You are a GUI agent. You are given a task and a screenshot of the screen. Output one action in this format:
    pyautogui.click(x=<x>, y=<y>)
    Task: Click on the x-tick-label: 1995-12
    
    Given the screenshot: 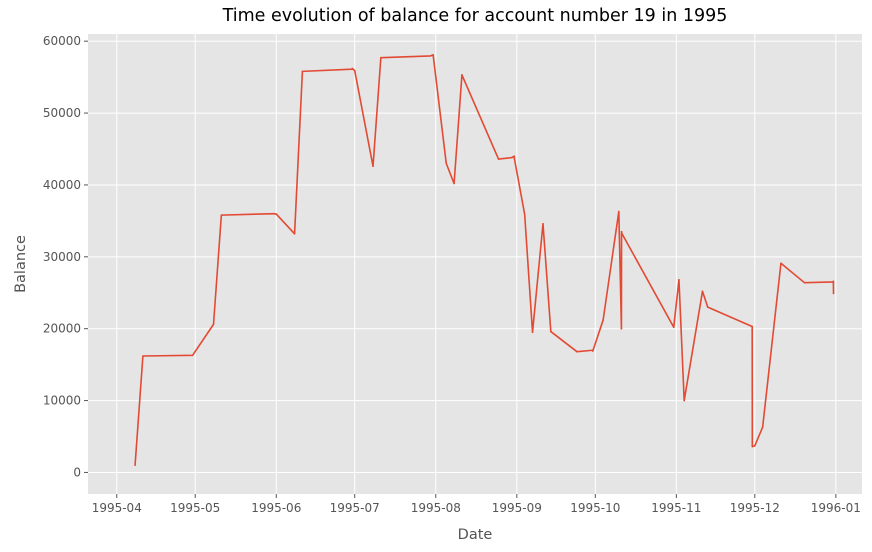 What is the action you would take?
    pyautogui.click(x=755, y=508)
    